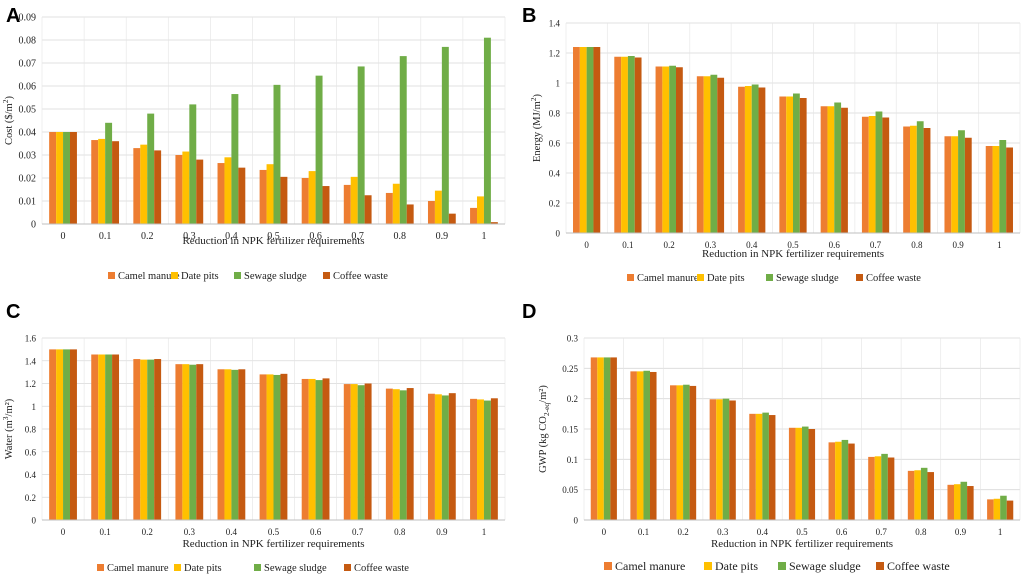 Image resolution: width=1024 pixels, height=576 pixels. I want to click on legend-label: Coffee waste, so click(360, 276).